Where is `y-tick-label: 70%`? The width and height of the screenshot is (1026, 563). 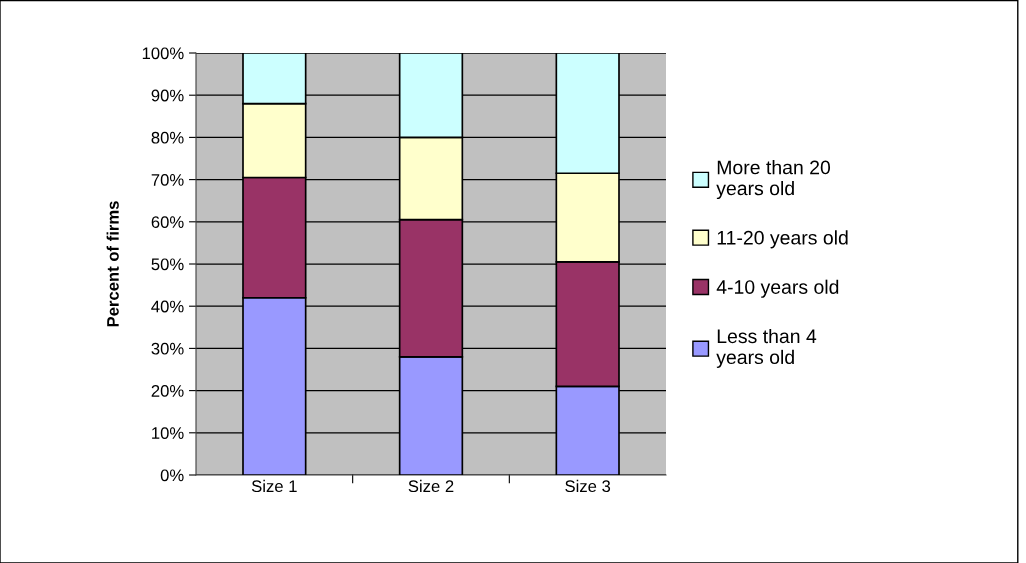
y-tick-label: 70% is located at coordinates (167, 180).